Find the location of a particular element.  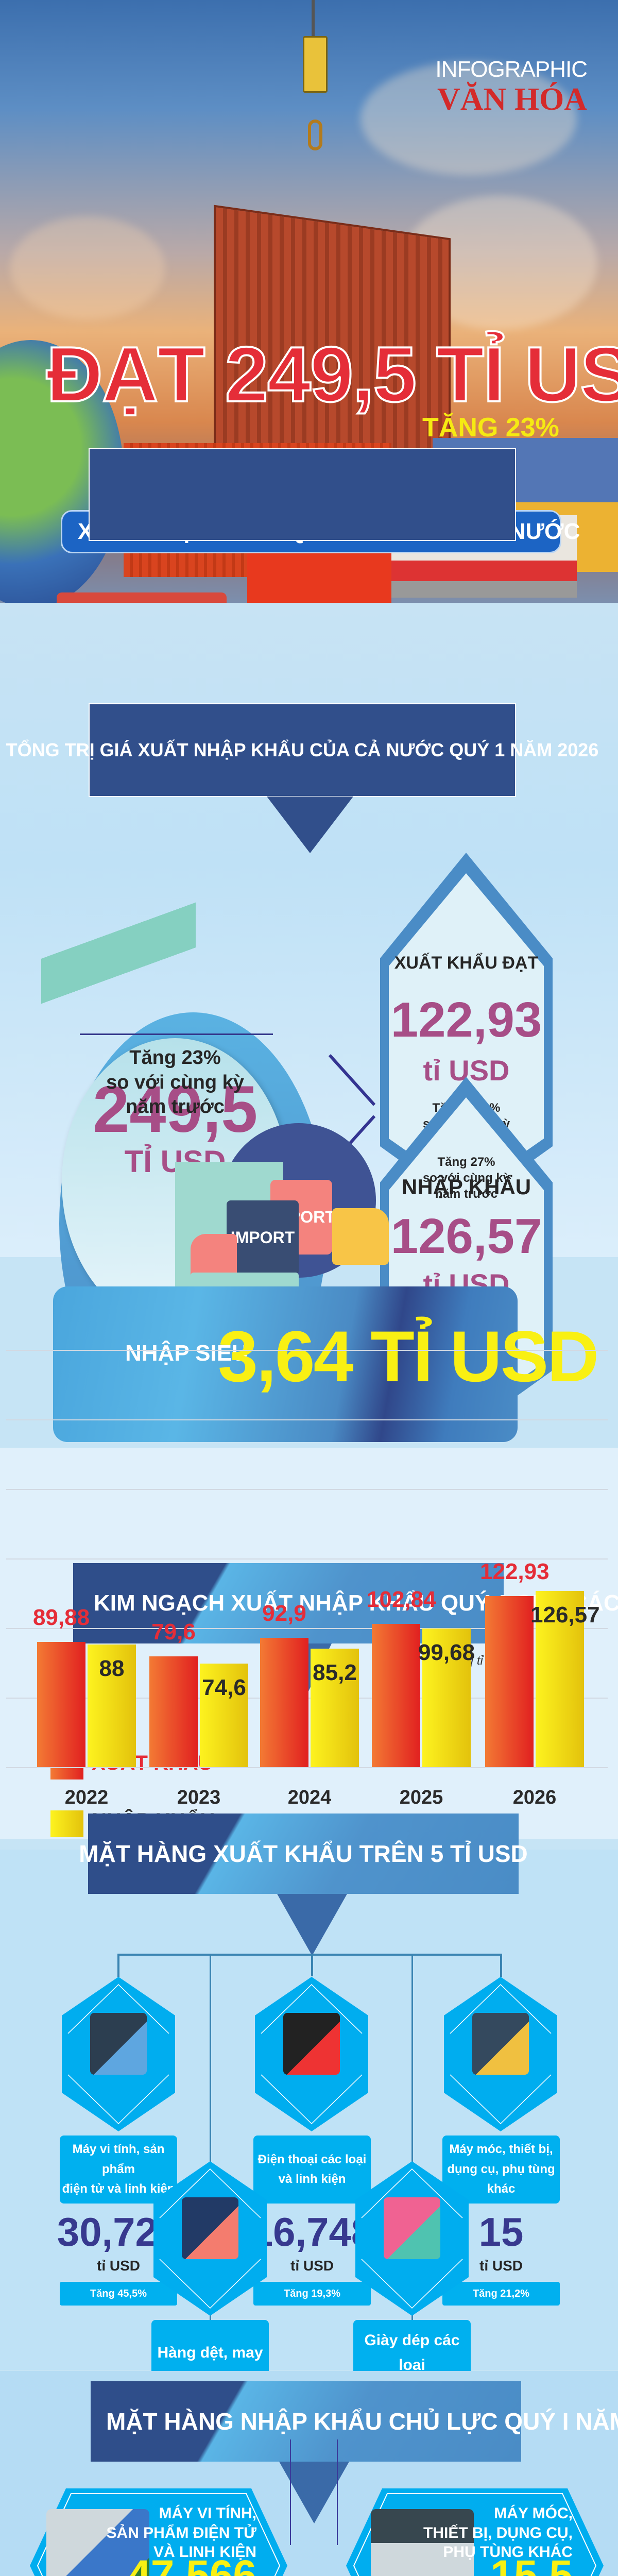

item-name-line: dụng cụ, phụ tùng khác is located at coordinates (501, 2179).